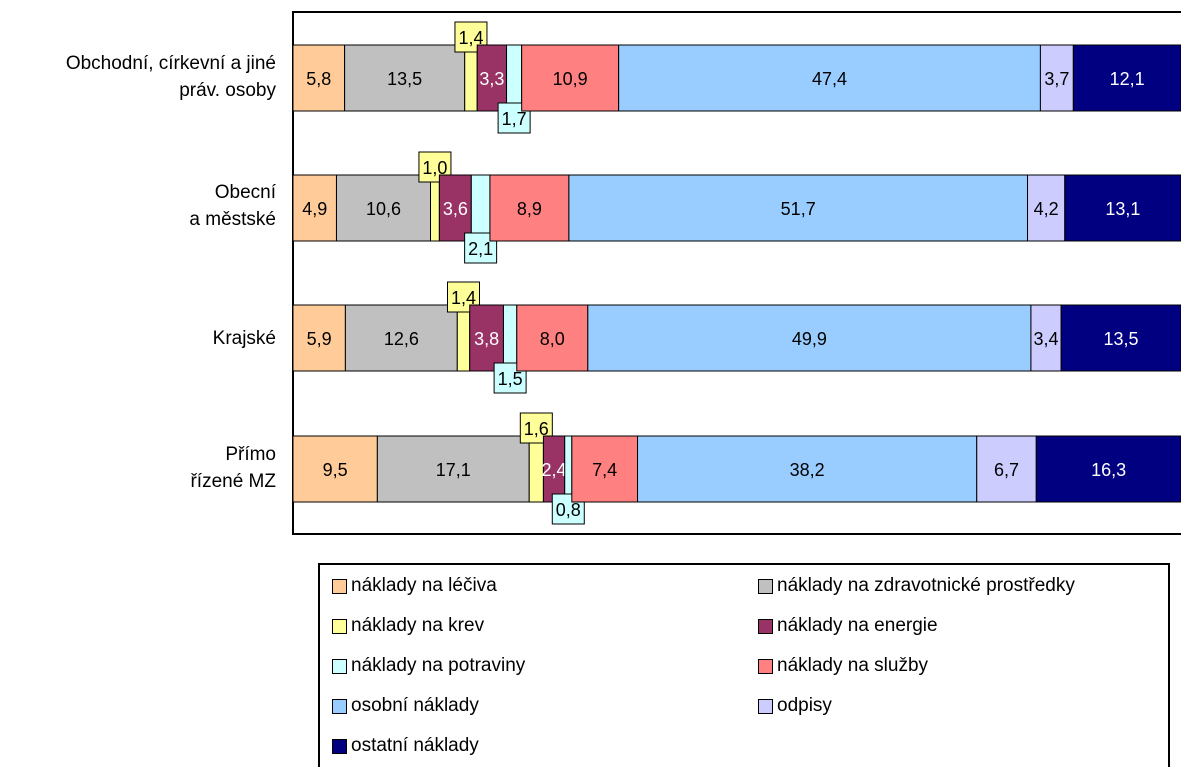  I want to click on data-callout-box, so click(568, 509).